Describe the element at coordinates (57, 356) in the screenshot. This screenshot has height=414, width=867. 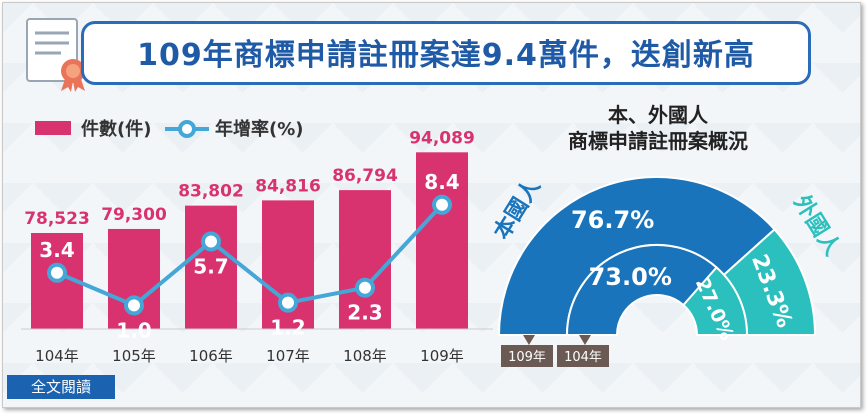
I see `x-tick-label: 104年` at that location.